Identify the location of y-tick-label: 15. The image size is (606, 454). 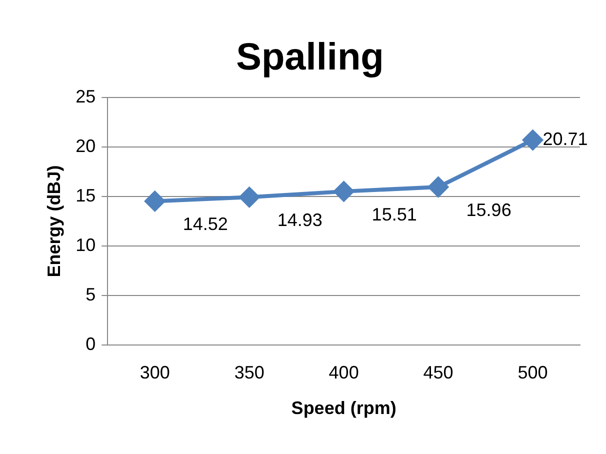
(86, 195).